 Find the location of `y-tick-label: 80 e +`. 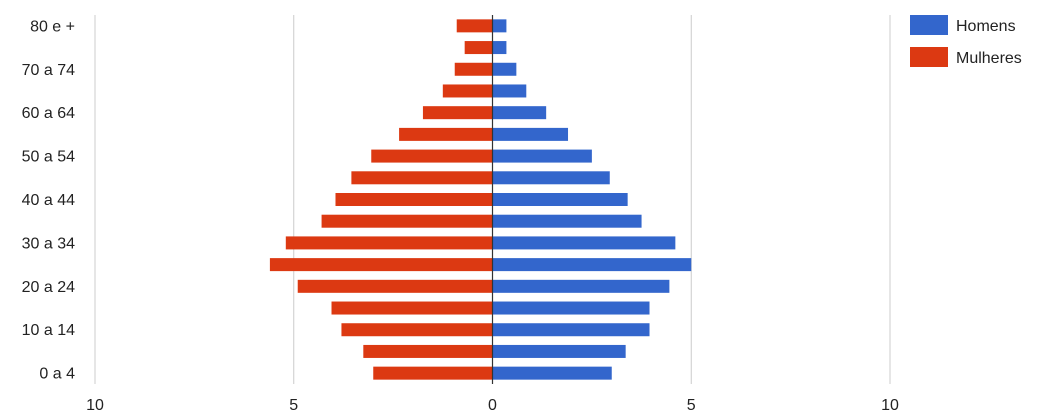

y-tick-label: 80 e + is located at coordinates (52, 26).